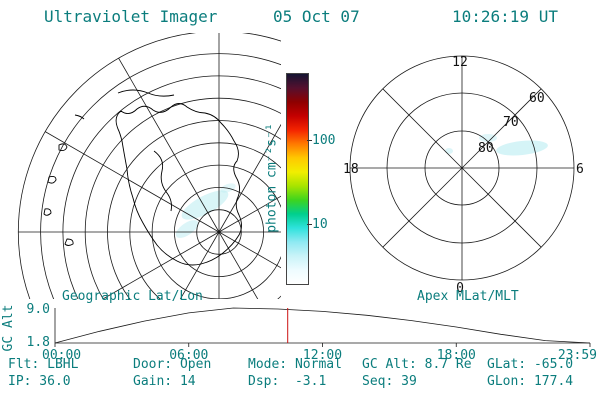 The height and width of the screenshot is (400, 600). What do you see at coordinates (131, 16) in the screenshot?
I see `instrument-title: Ultraviolet Imager` at bounding box center [131, 16].